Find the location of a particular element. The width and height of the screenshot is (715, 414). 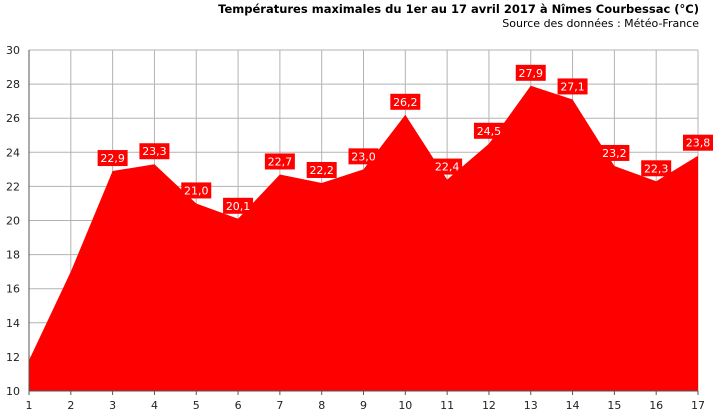

x-tick-label: 8 is located at coordinates (321, 405).